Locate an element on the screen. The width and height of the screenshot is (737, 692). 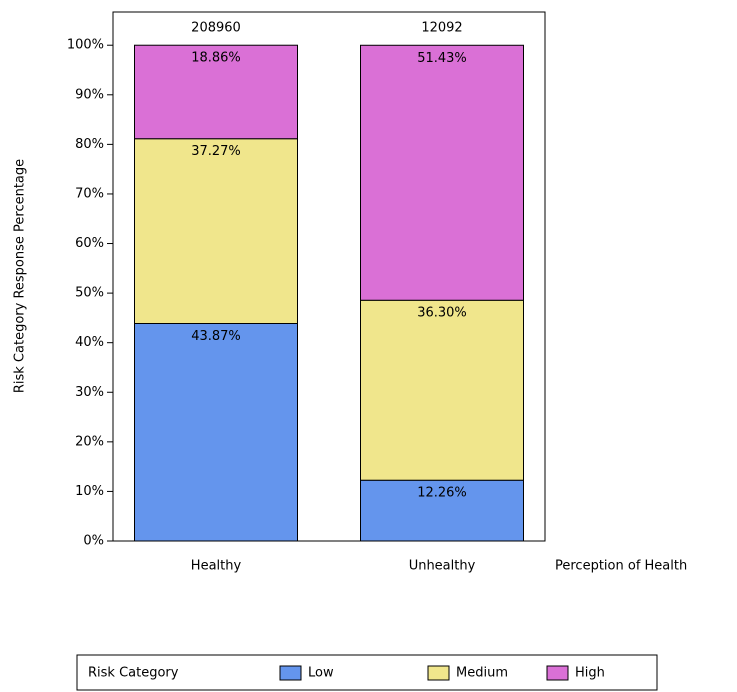
value-label: 51.43% is located at coordinates (442, 58).